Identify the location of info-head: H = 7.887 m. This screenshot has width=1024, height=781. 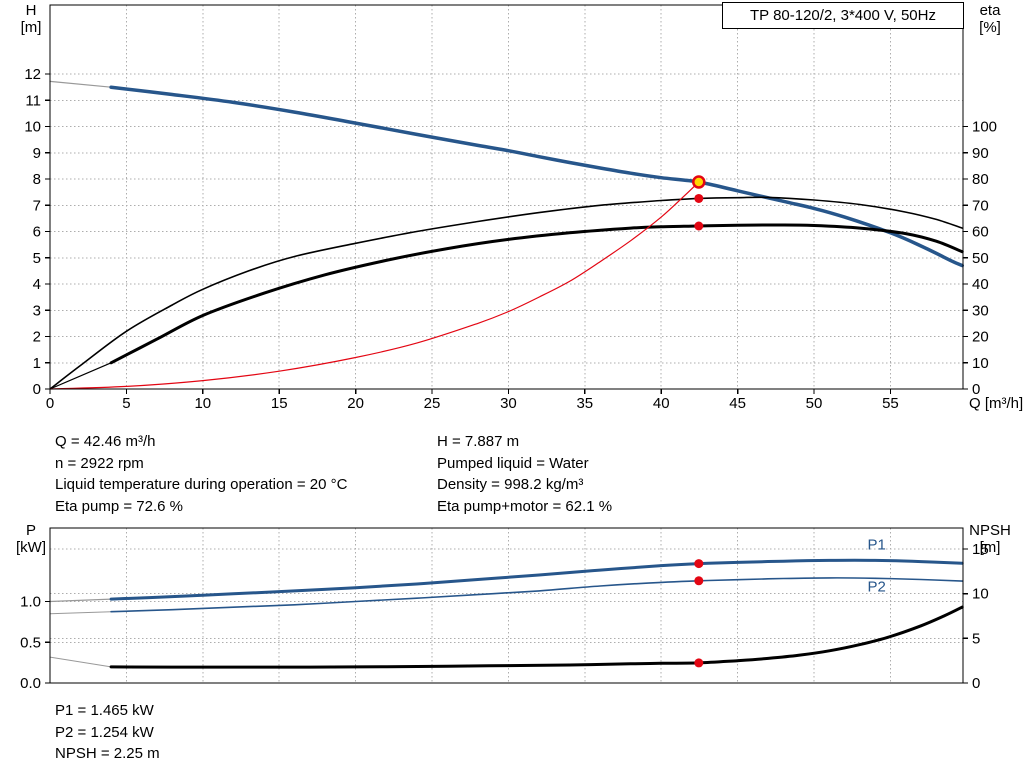
(478, 441).